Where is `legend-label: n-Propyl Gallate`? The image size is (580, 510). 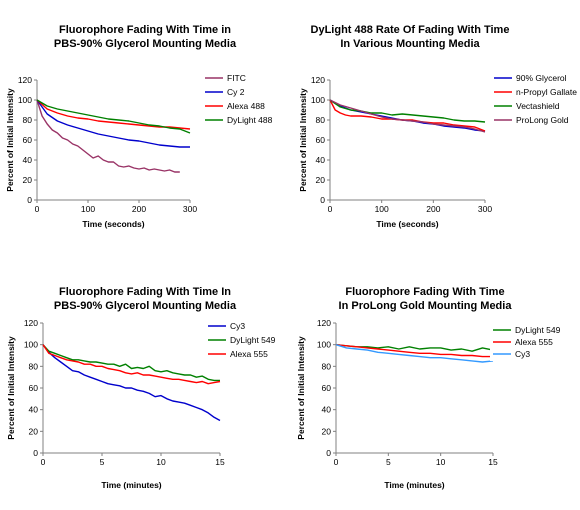 legend-label: n-Propyl Gallate is located at coordinates (546, 92).